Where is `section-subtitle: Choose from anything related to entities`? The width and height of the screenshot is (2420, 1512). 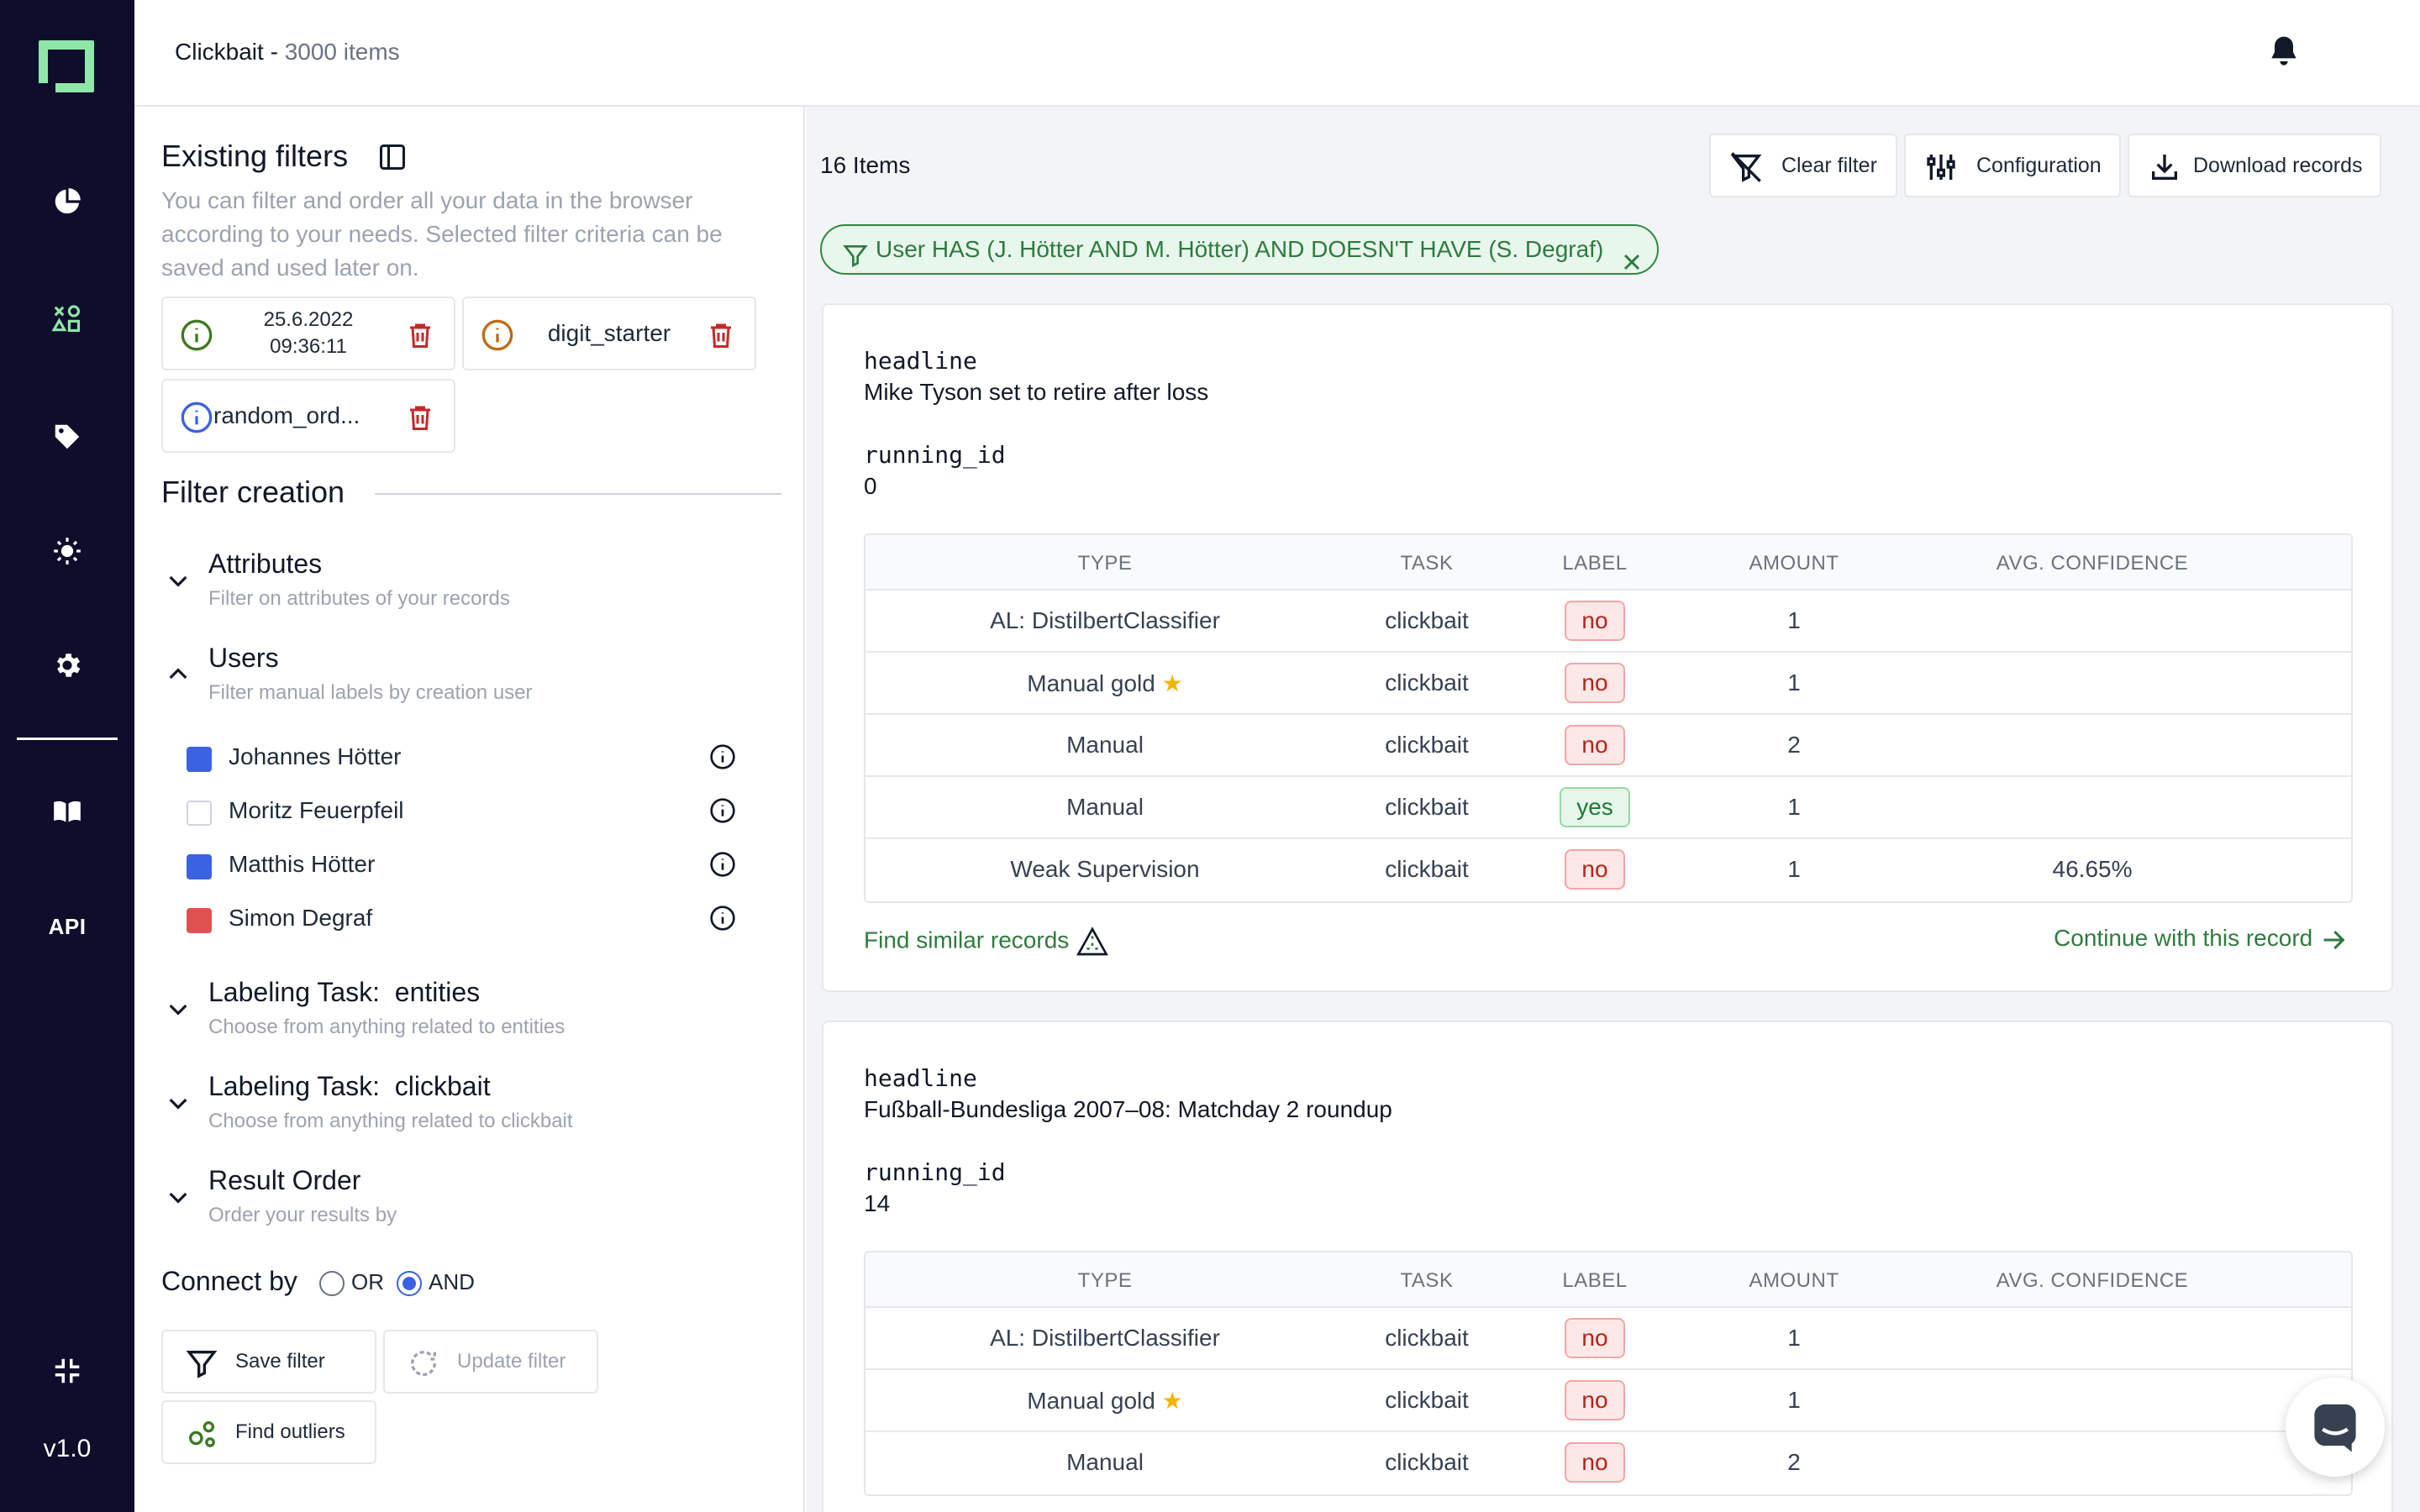 section-subtitle: Choose from anything related to entities is located at coordinates (387, 1027).